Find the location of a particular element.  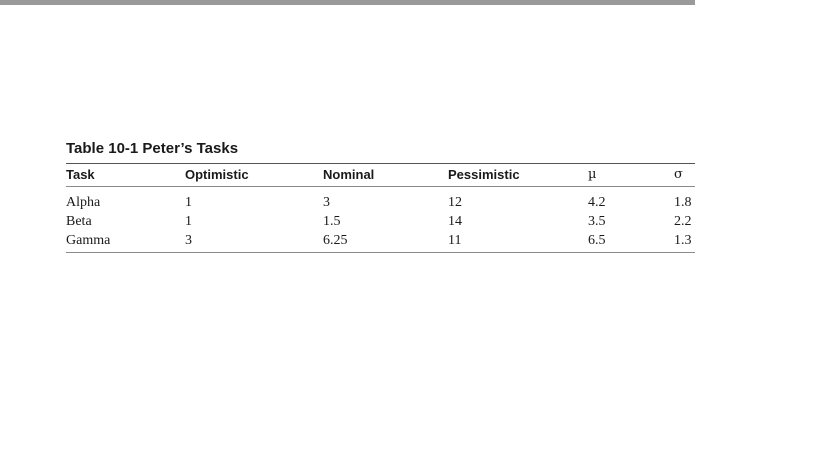

table-top-rule is located at coordinates (380, 163).